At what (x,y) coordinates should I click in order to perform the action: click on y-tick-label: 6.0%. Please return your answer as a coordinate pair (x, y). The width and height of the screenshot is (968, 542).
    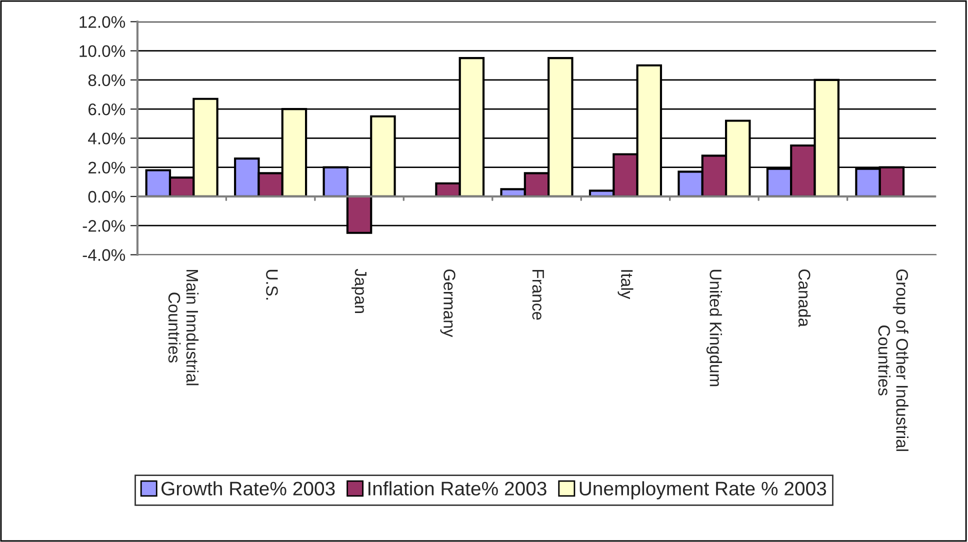
    Looking at the image, I should click on (107, 109).